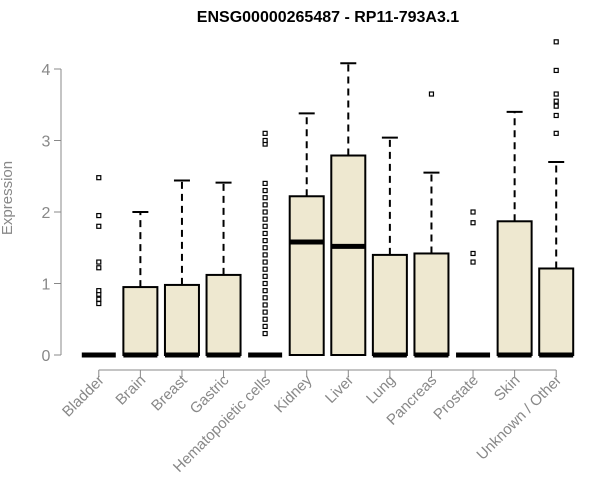 The height and width of the screenshot is (500, 600). I want to click on x-tick-label: Breast, so click(169, 392).